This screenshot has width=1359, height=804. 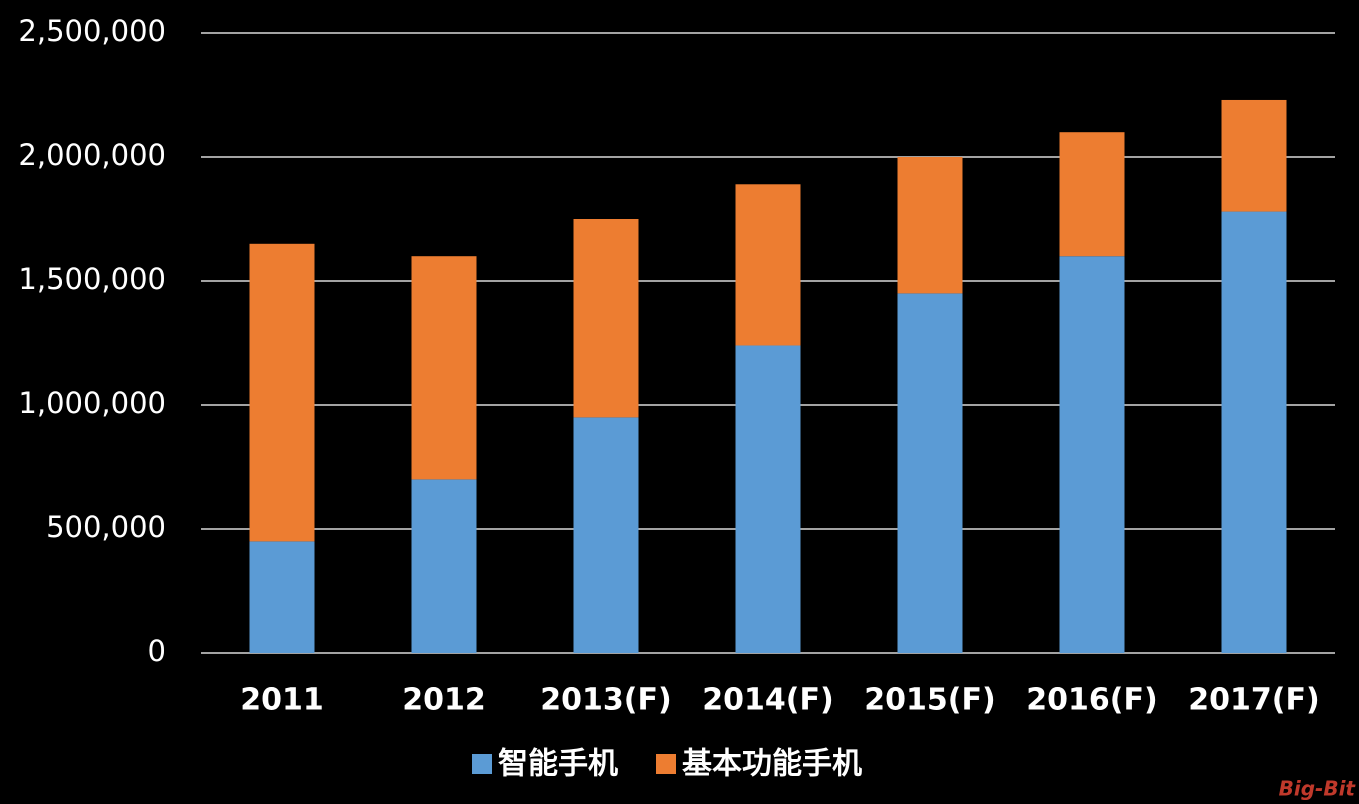 What do you see at coordinates (157, 651) in the screenshot?
I see `y-tick-label: 0` at bounding box center [157, 651].